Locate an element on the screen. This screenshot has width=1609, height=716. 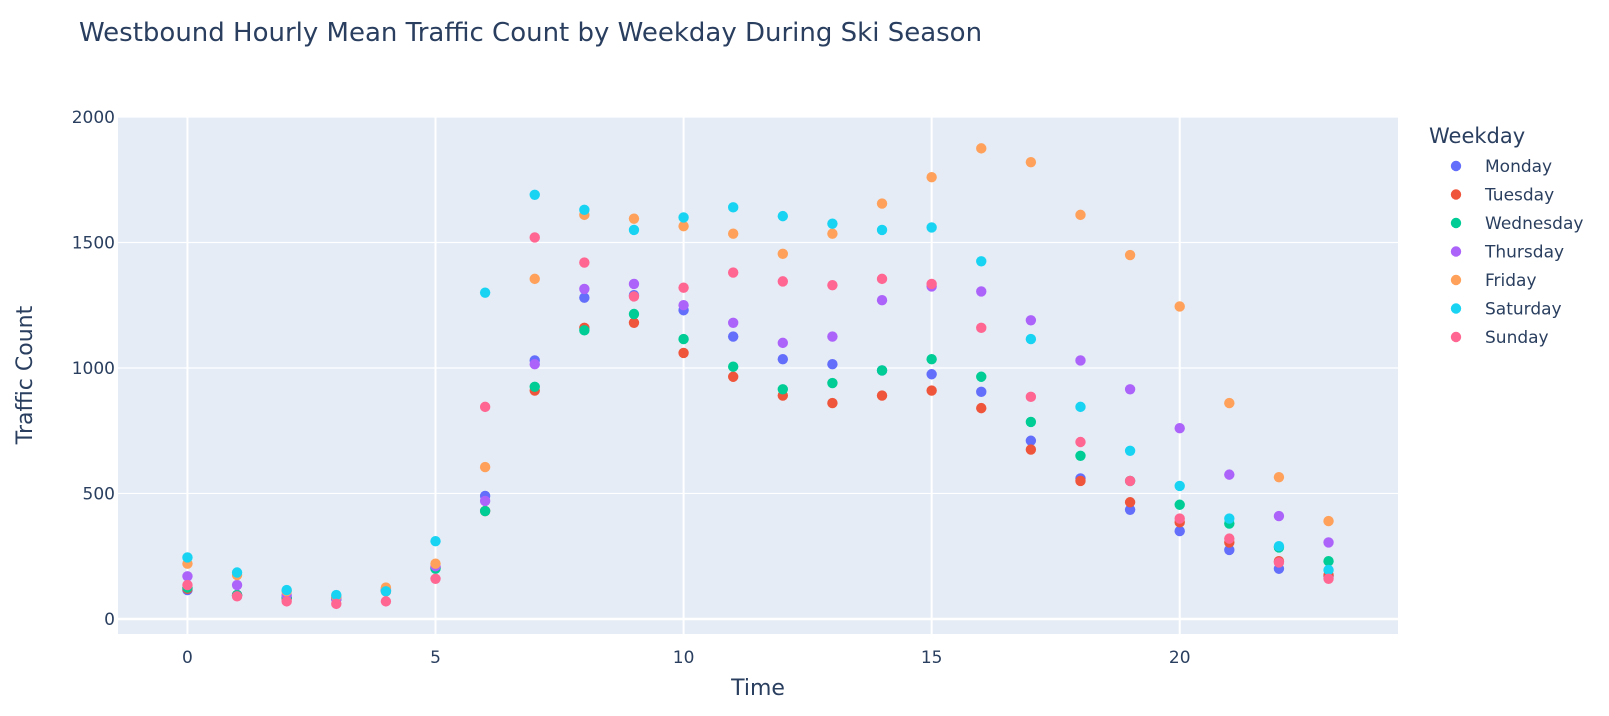
legend-marker-monday is located at coordinates (1456, 166).